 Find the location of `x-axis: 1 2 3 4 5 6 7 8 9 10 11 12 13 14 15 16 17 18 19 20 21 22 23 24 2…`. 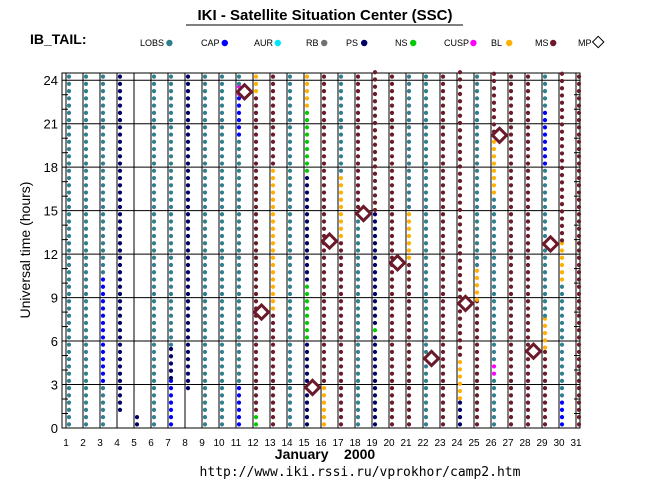

x-axis: 1 2 3 4 5 6 7 8 9 10 11 12 13 14 15 16 17 18 19 20 21 22 23 24 2… is located at coordinates (322, 443).